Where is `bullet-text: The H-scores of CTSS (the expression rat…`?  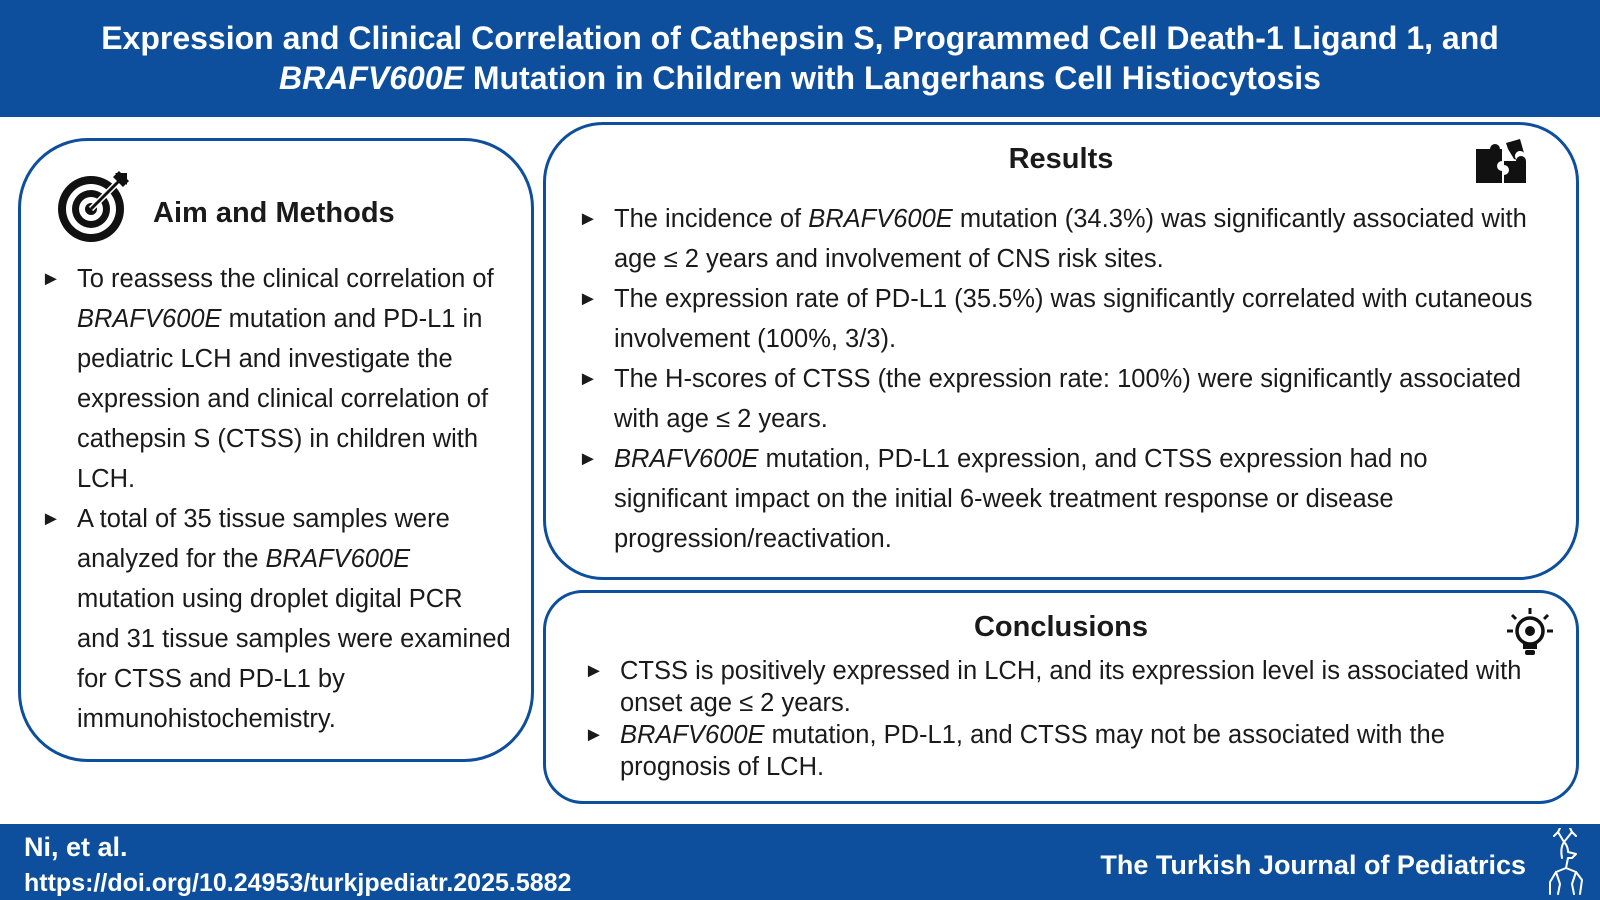 bullet-text: The H-scores of CTSS (the expression rat… is located at coordinates (1068, 399).